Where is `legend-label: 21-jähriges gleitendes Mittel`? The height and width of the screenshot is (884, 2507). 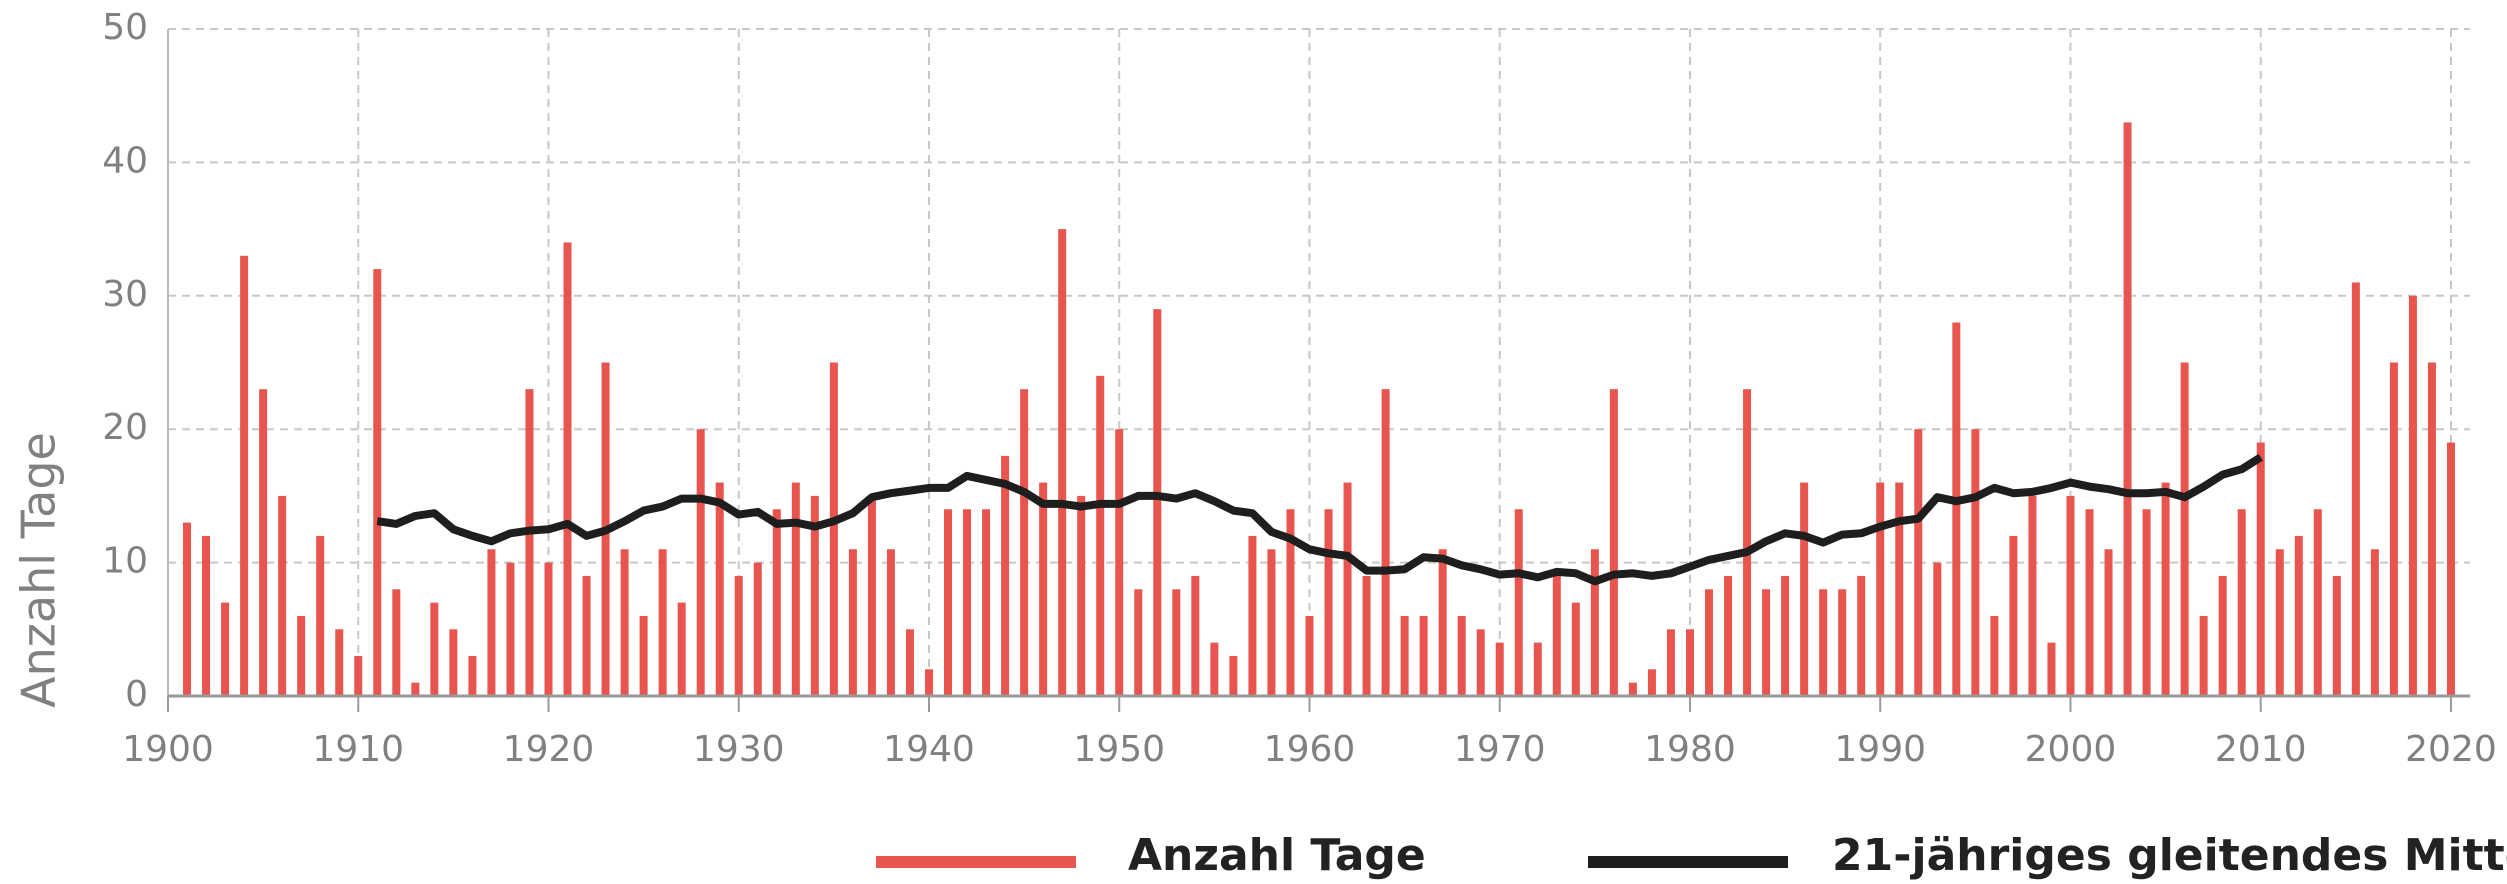 legend-label: 21-jähriges gleitendes Mittel is located at coordinates (2169, 855).